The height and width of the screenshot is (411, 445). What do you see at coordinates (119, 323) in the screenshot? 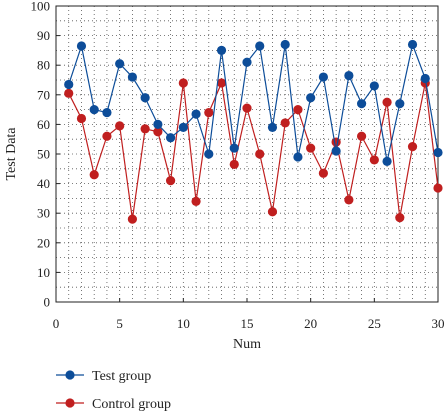
I see `x-tick-label: 5` at bounding box center [119, 323].